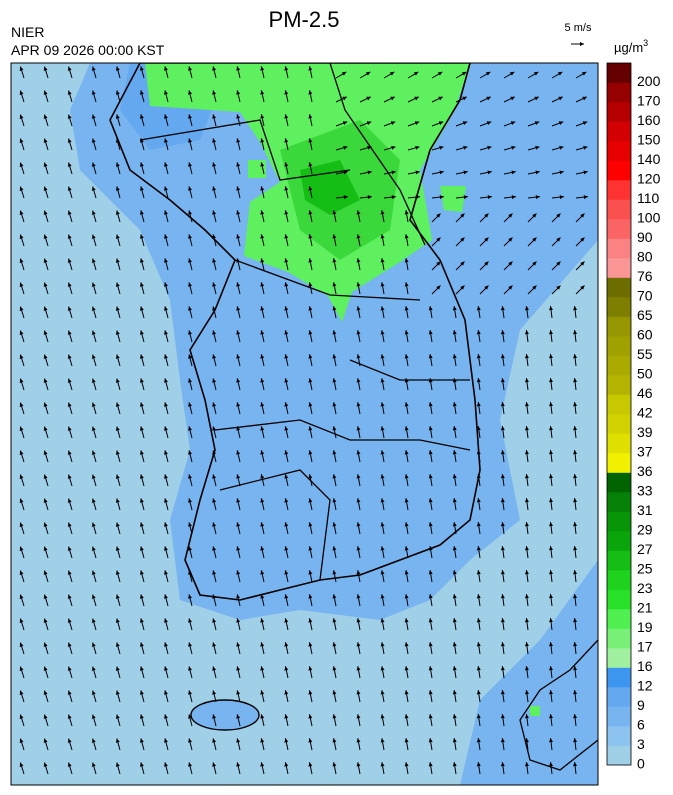  What do you see at coordinates (645, 296) in the screenshot?
I see `colorbar-tick-label: 70` at bounding box center [645, 296].